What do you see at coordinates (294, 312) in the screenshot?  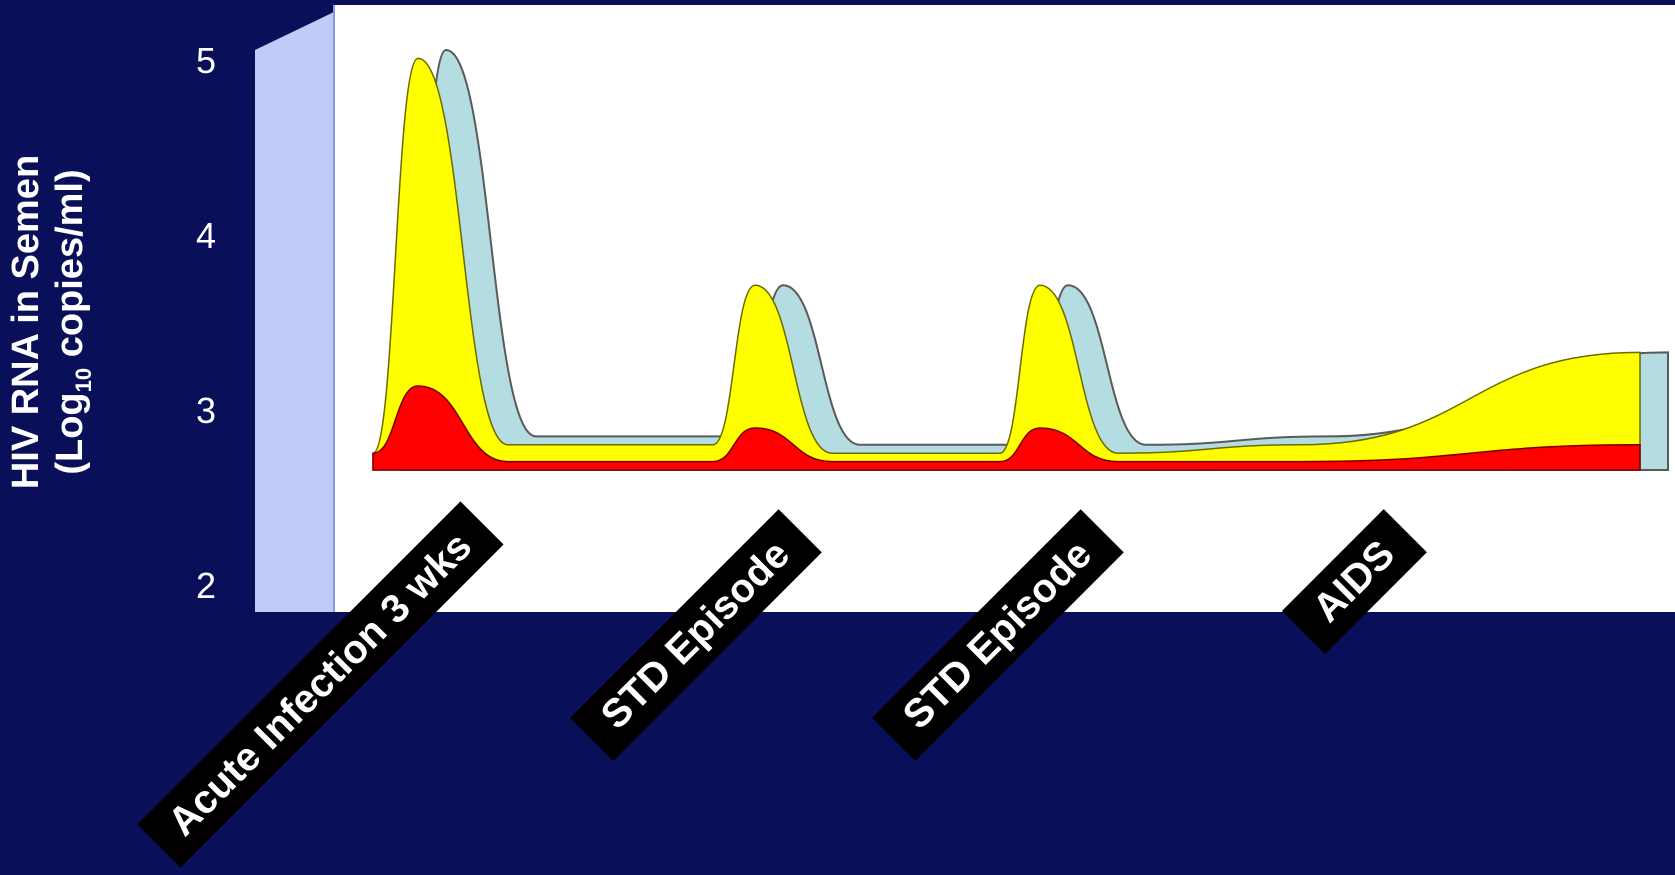 I see `side-wall` at bounding box center [294, 312].